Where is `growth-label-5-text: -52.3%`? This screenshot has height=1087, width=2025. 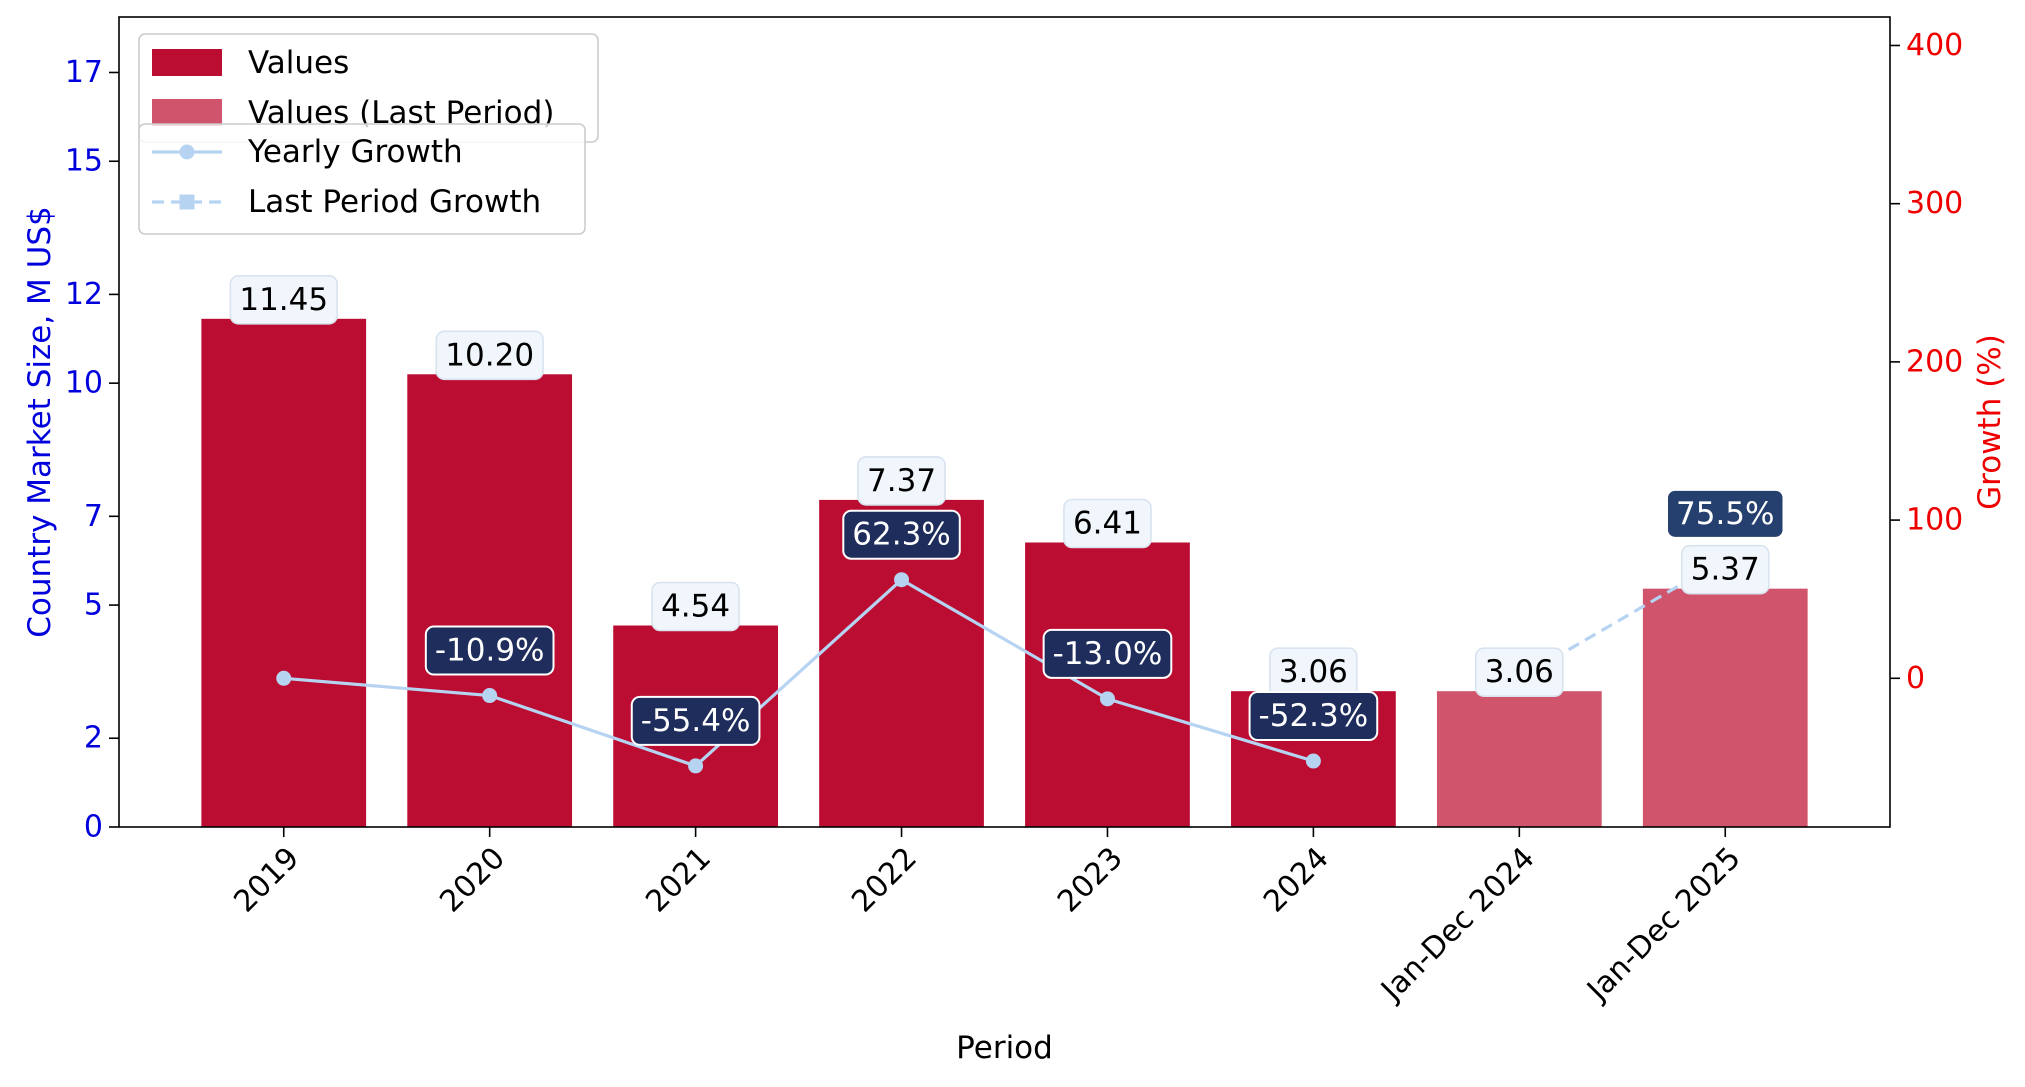 growth-label-5-text: -52.3% is located at coordinates (1314, 716).